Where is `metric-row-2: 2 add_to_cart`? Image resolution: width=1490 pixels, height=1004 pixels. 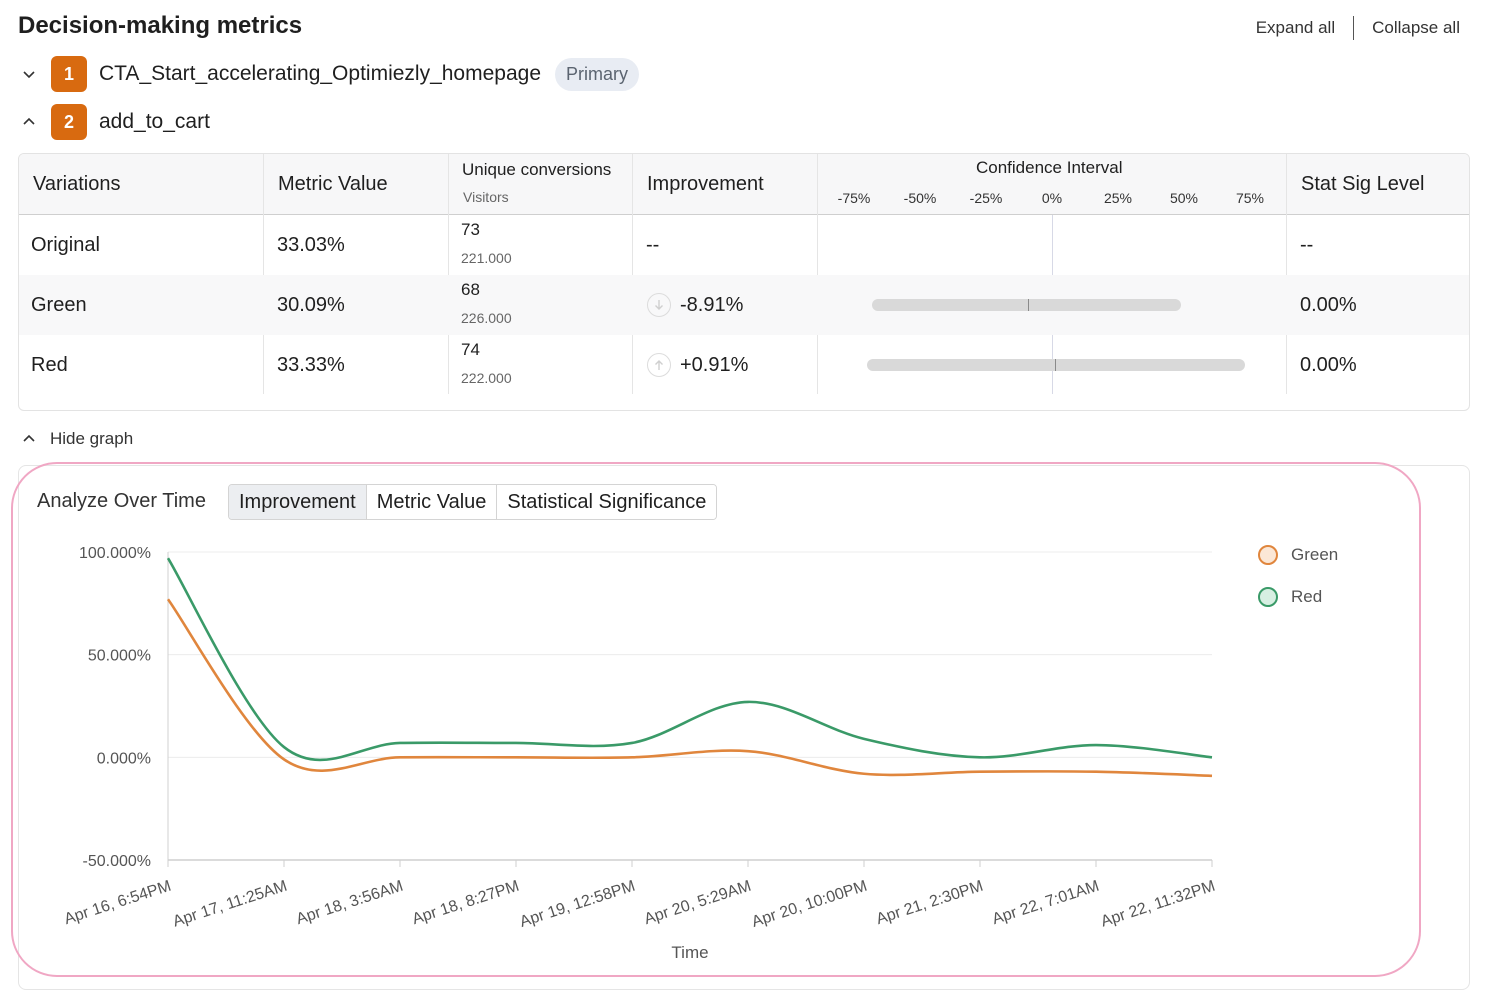 metric-row-2: 2 add_to_cart is located at coordinates (114, 122).